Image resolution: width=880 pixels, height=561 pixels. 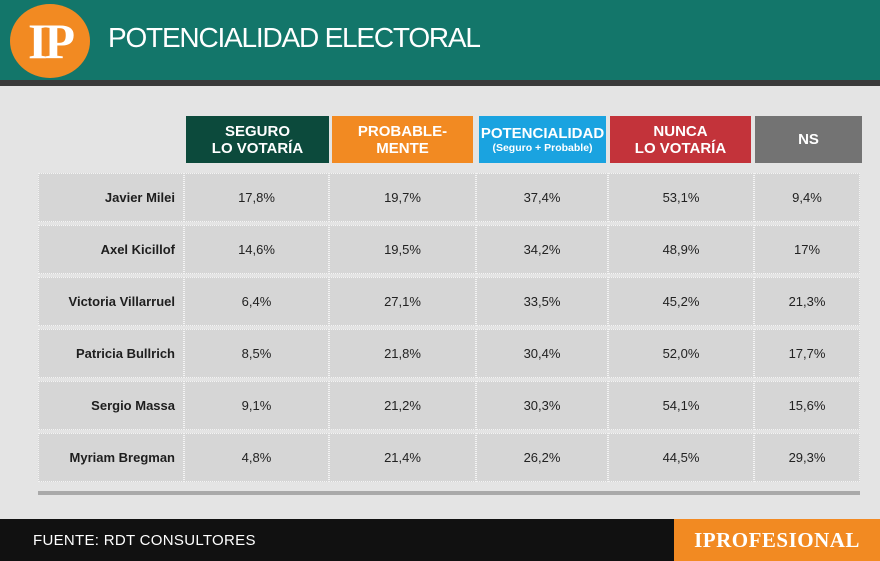 I want to click on column-header-seguro: SEGURO LO VOTARÍA, so click(x=257, y=139).